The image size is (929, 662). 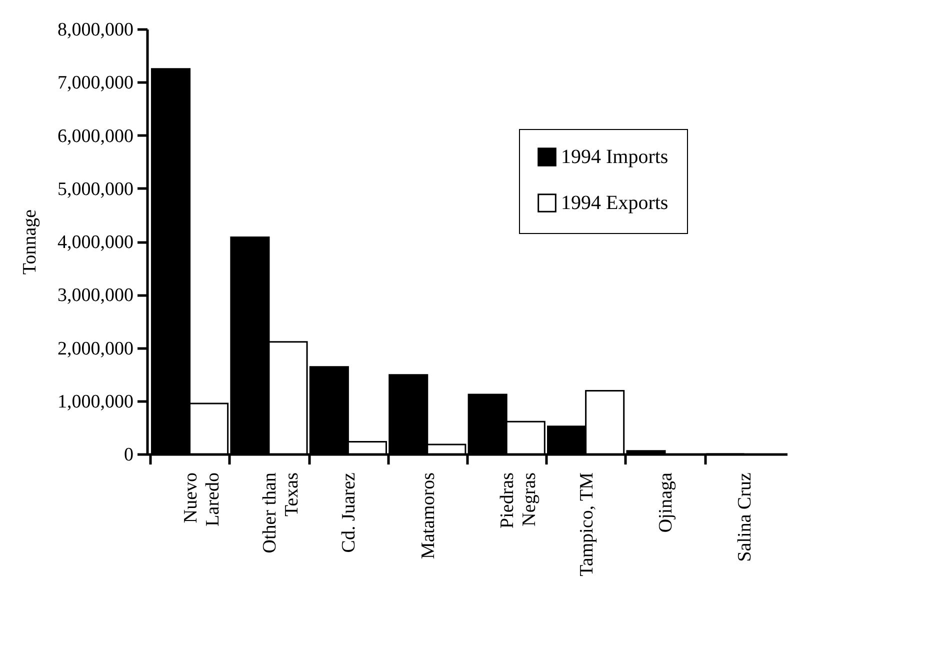 I want to click on y-tick-label: 4,000,000, so click(x=96, y=242).